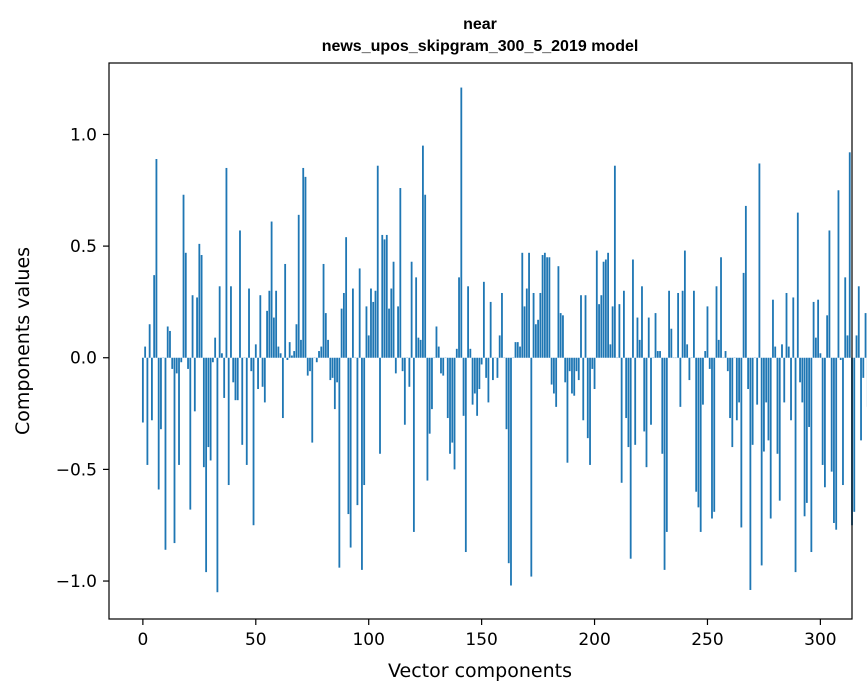 This screenshot has height=696, width=867. Describe the element at coordinates (480, 46) in the screenshot. I see `chart-subtitle: news_upos_skipgram_300_5_2019 model` at that location.